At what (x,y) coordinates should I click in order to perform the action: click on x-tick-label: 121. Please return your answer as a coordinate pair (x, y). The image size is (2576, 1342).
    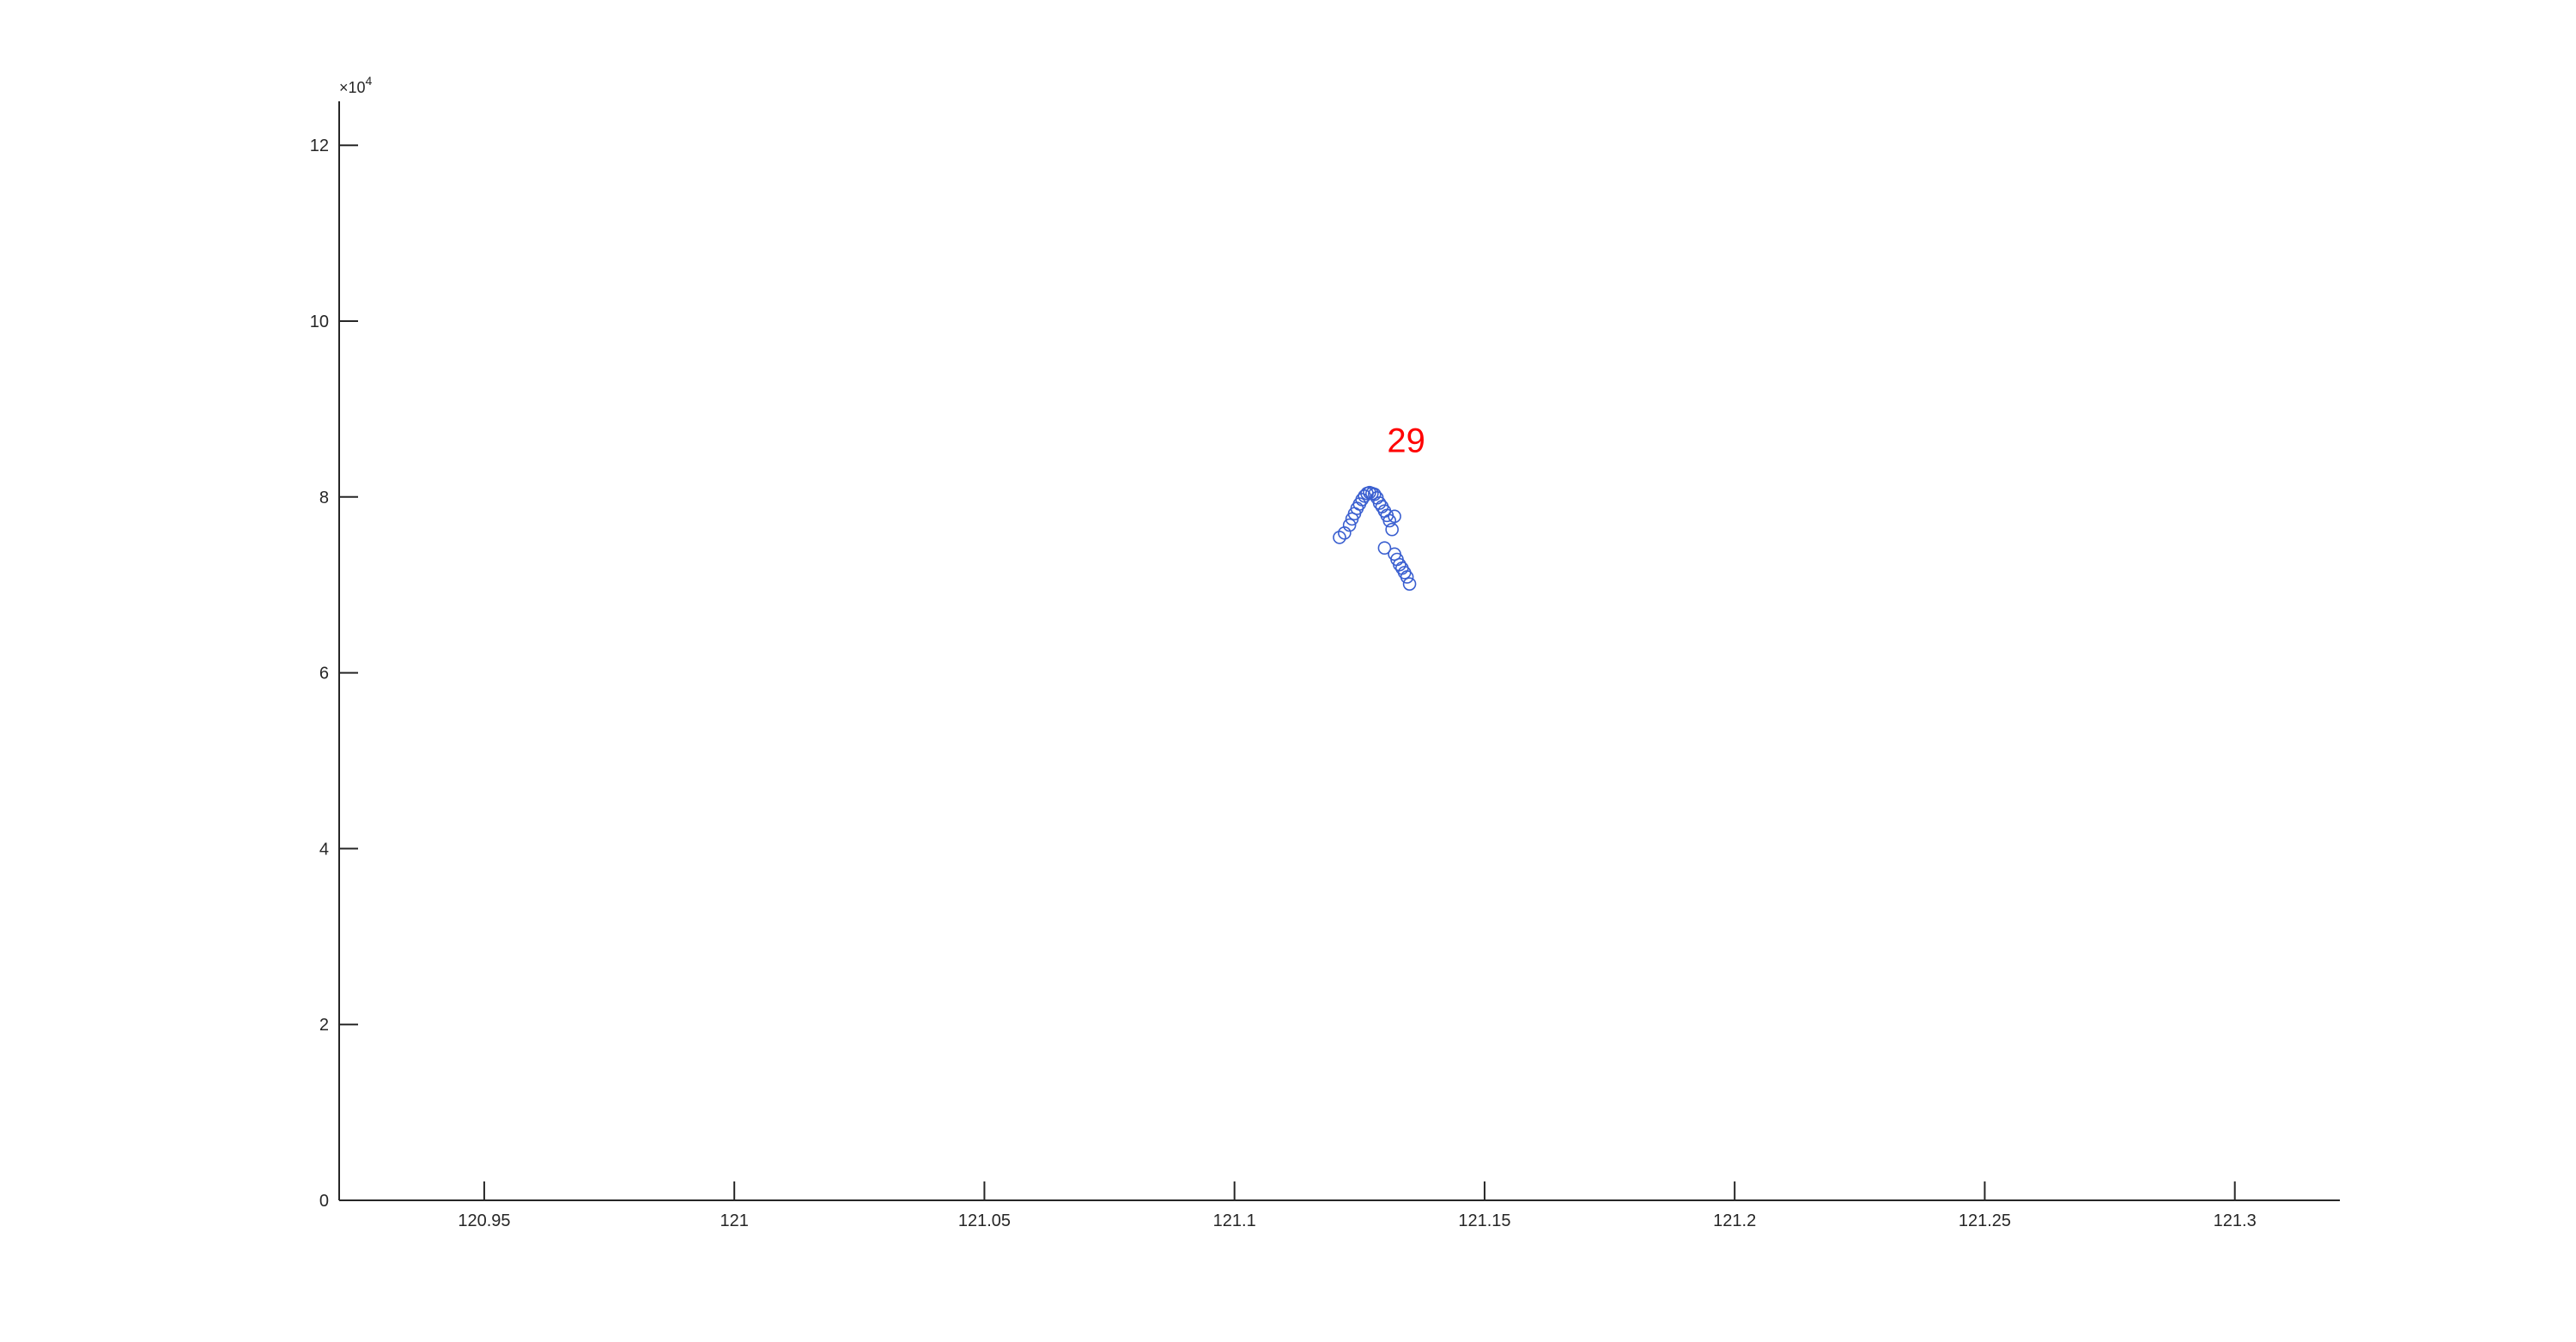
    Looking at the image, I should click on (734, 1220).